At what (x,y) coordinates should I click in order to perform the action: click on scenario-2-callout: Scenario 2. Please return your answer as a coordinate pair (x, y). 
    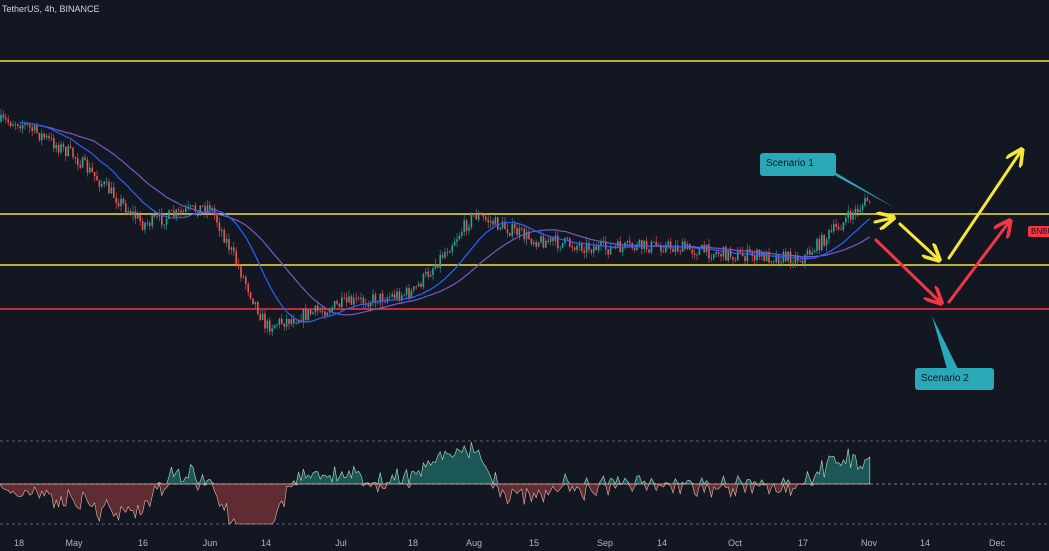
    Looking at the image, I should click on (954, 379).